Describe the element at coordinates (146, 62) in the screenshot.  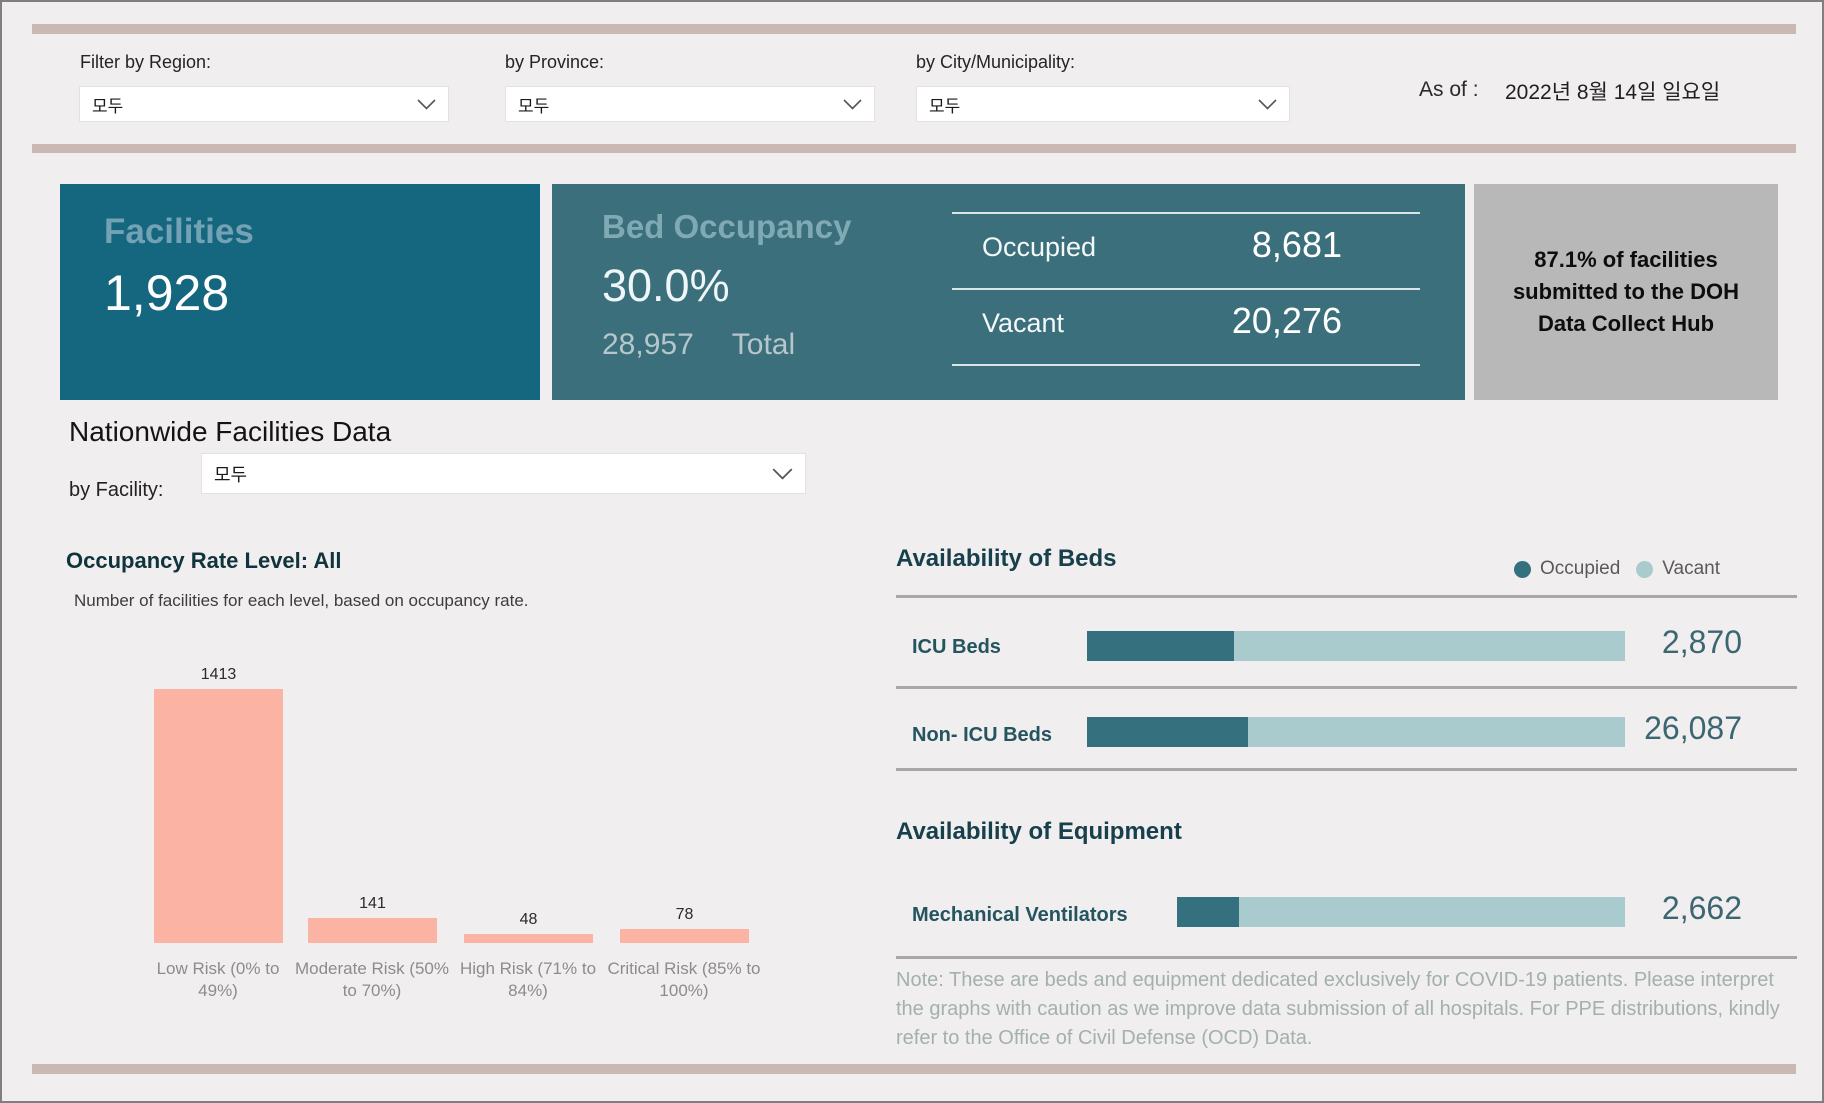
I see `region-filter-label: Filter by Region:` at that location.